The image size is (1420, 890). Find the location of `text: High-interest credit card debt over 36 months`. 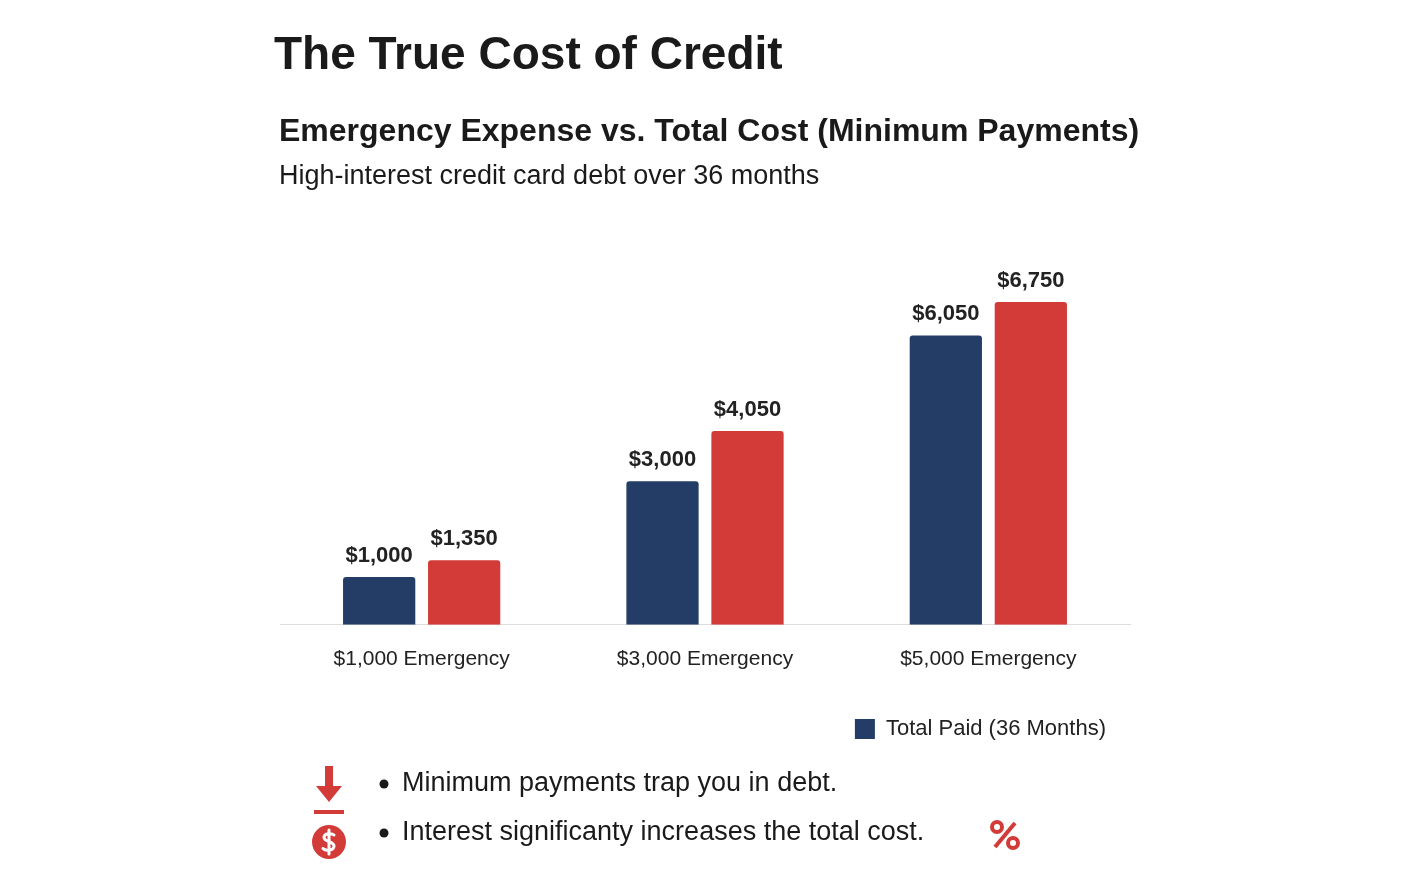

text: High-interest credit card debt over 36 months is located at coordinates (549, 175).